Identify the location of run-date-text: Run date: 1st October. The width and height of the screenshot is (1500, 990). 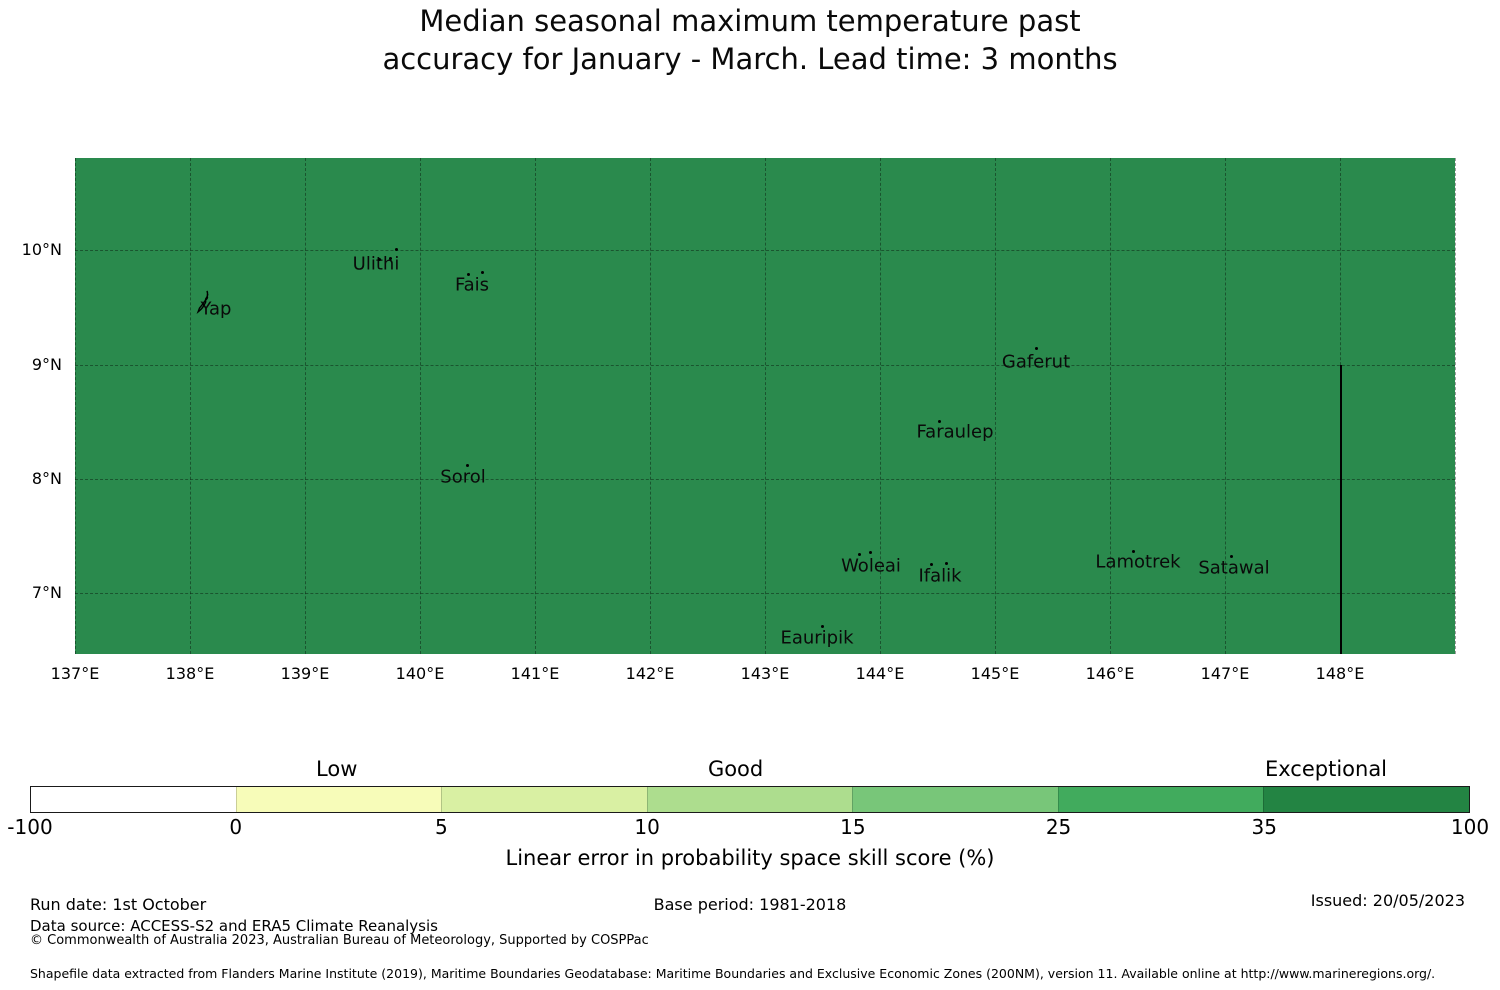
(118, 904).